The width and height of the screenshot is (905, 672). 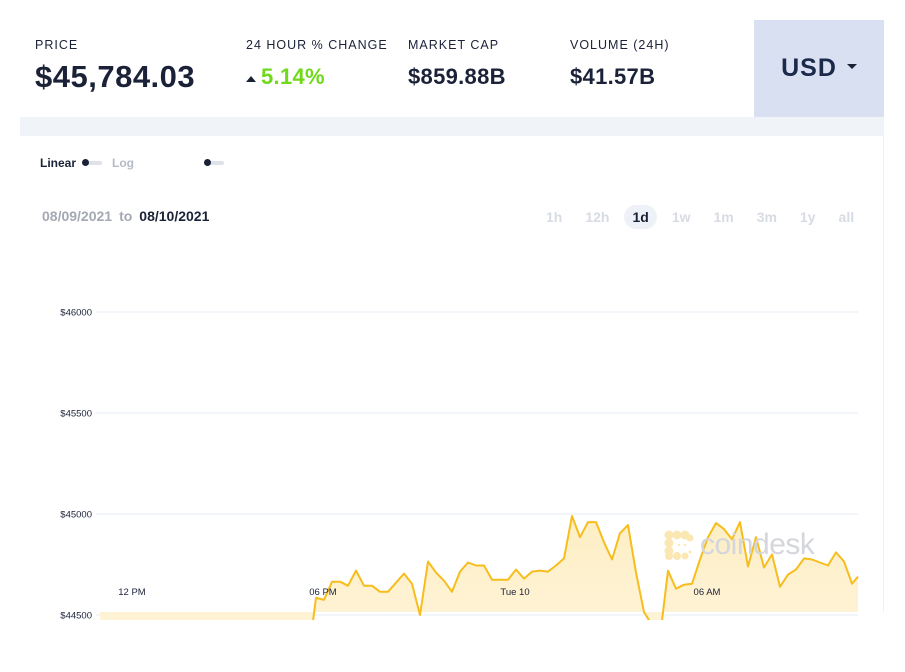 I want to click on log-label: Log, so click(x=123, y=163).